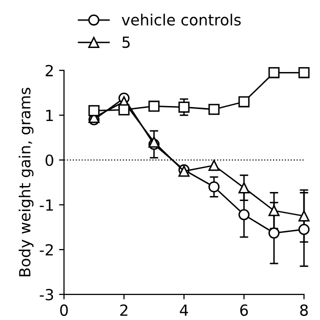  What do you see at coordinates (26, 182) in the screenshot?
I see `y-axis-title: Body weight gain, grams` at bounding box center [26, 182].